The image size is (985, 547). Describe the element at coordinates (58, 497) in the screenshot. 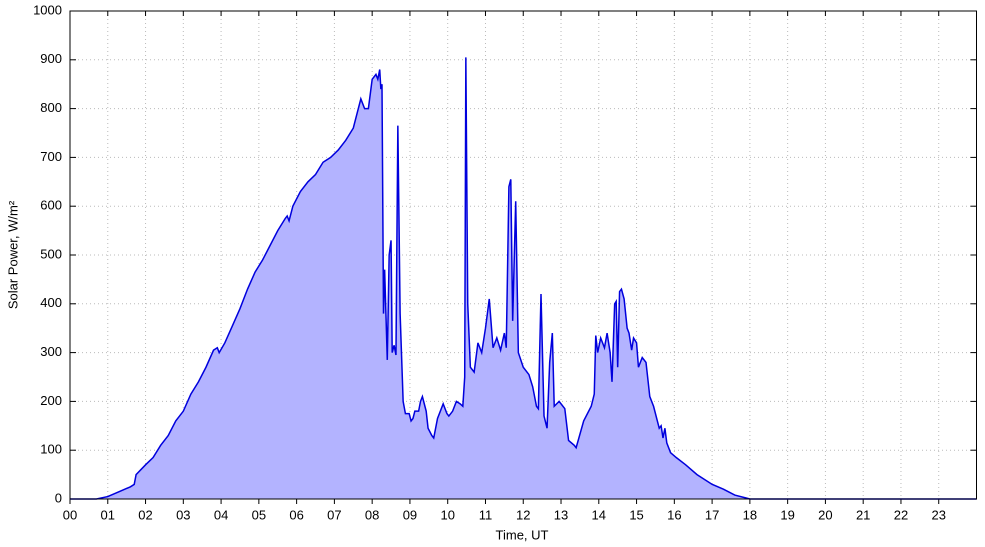

I see `y-tick-label: 0` at that location.